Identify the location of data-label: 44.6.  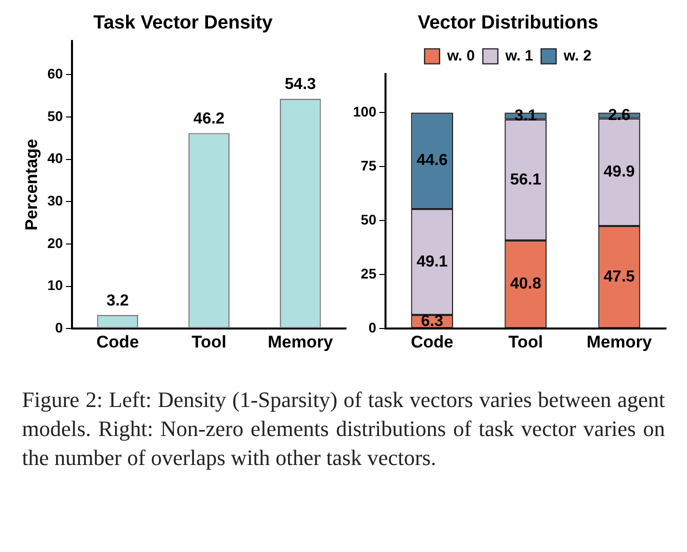
(432, 161).